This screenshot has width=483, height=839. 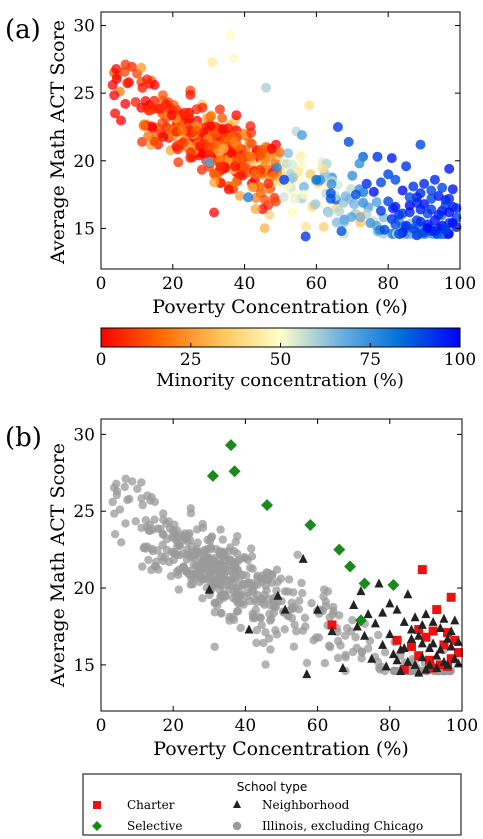 I want to click on panel-a-label: (a), so click(x=23, y=30).